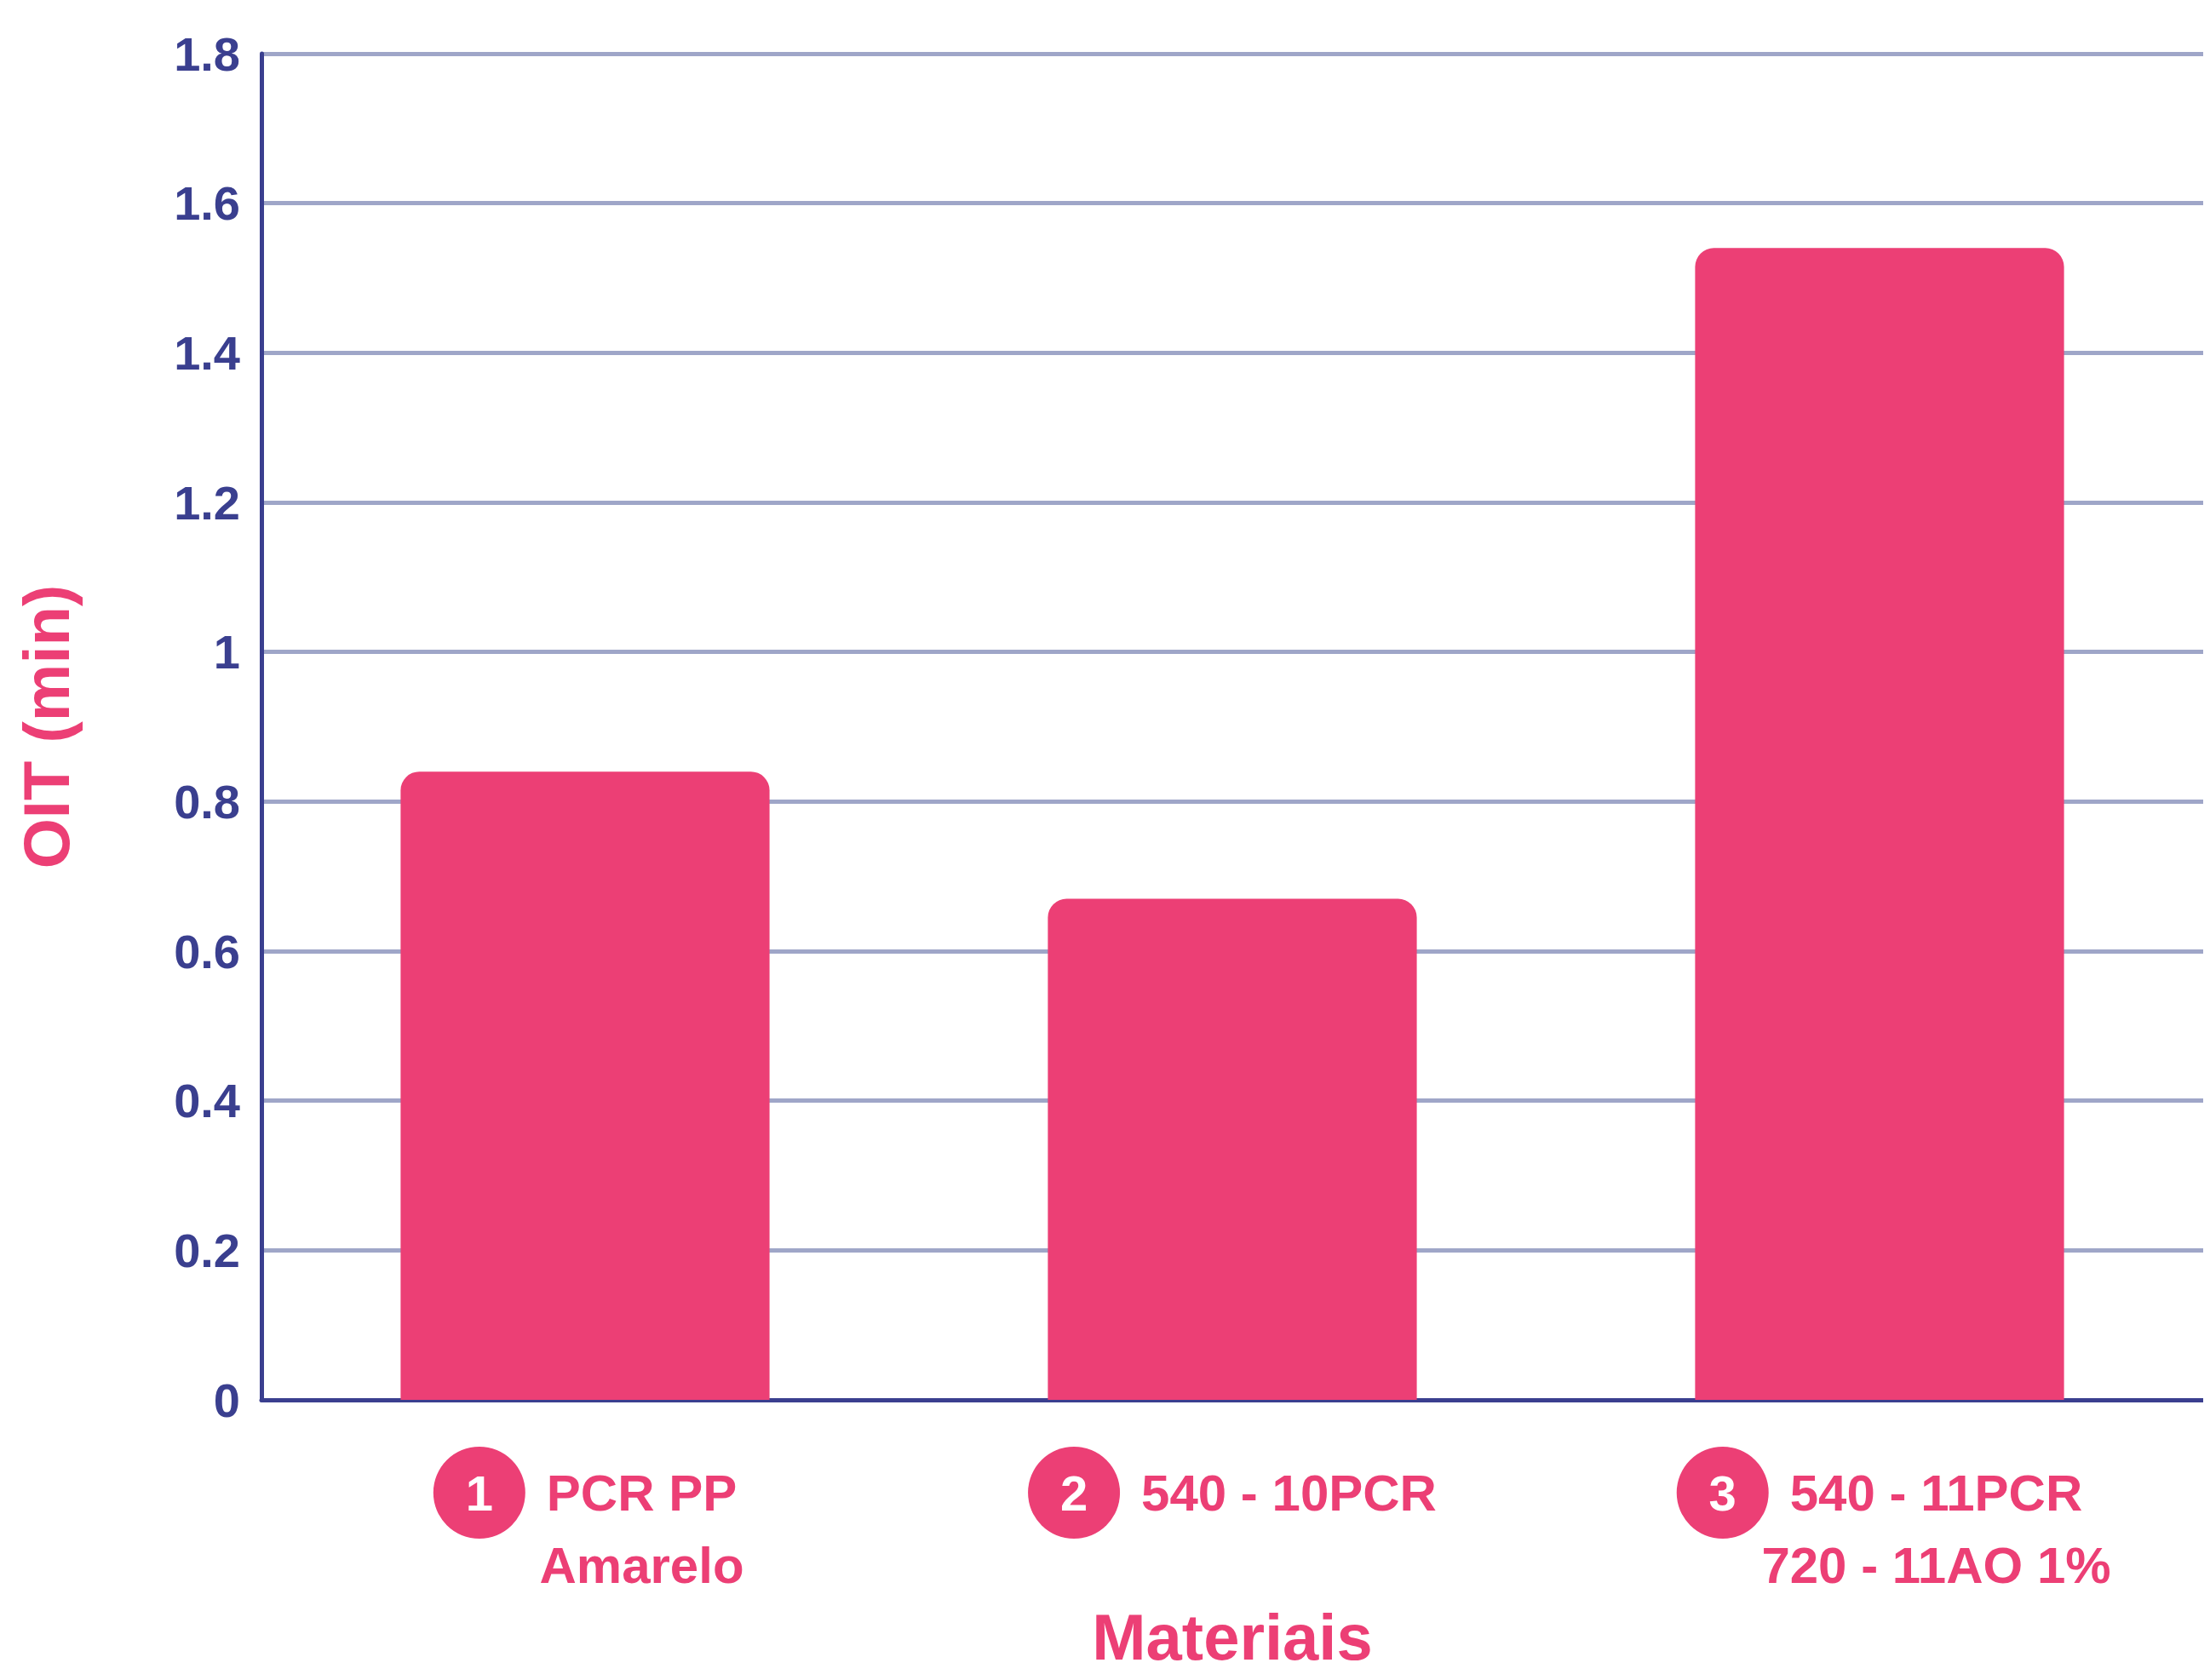 Image resolution: width=2210 pixels, height=1680 pixels. What do you see at coordinates (1909, 1529) in the screenshot?
I see `x-tick-label: 3 540 - 11PCR 720 - 11AO 1%` at bounding box center [1909, 1529].